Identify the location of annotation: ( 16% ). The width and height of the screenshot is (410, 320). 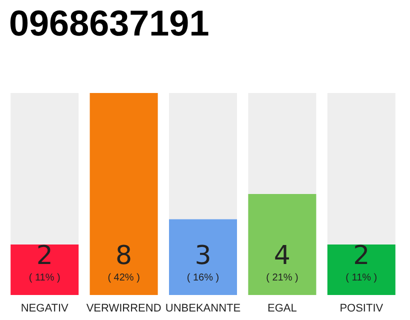
(203, 278).